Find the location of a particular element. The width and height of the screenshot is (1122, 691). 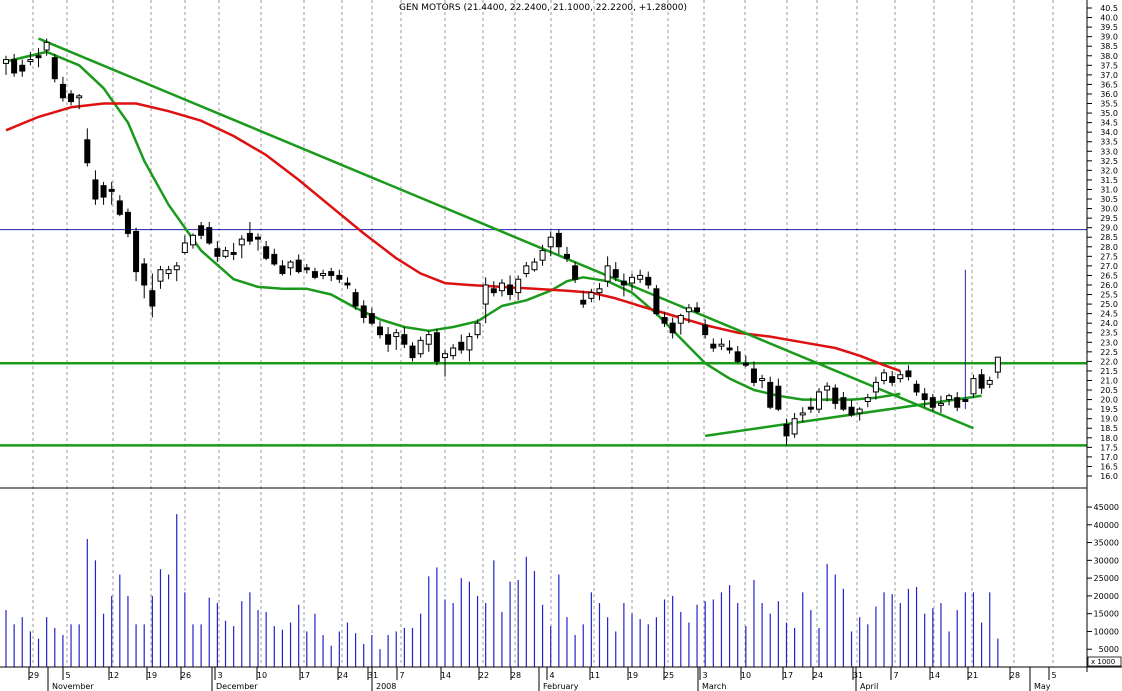

price-tick-label: 16.0 is located at coordinates (1109, 476).